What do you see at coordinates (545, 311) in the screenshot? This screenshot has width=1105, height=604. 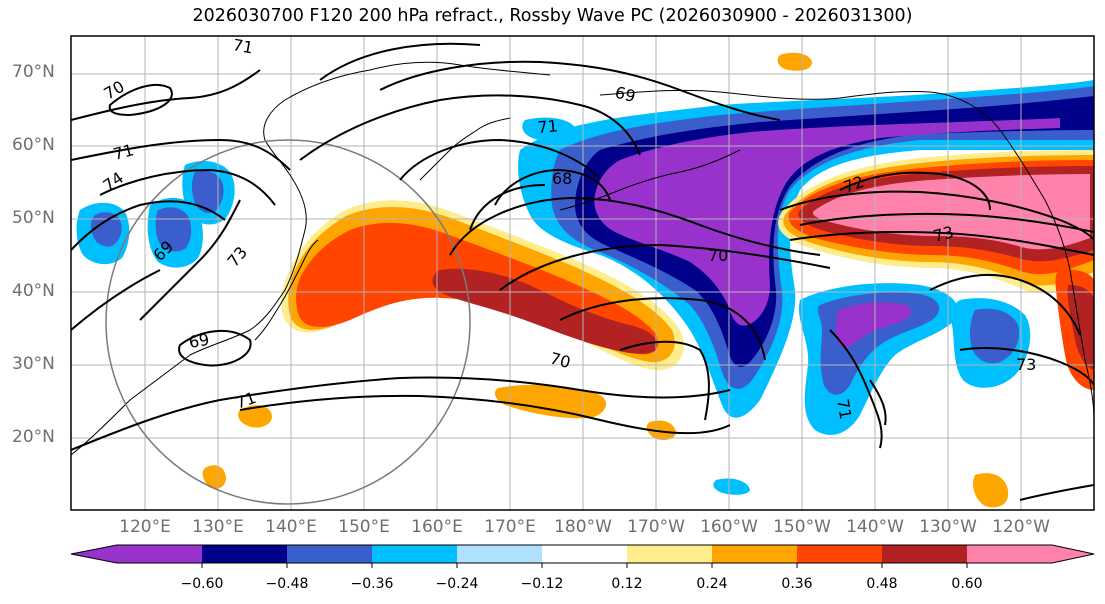 I see `positive-anomaly-core` at bounding box center [545, 311].